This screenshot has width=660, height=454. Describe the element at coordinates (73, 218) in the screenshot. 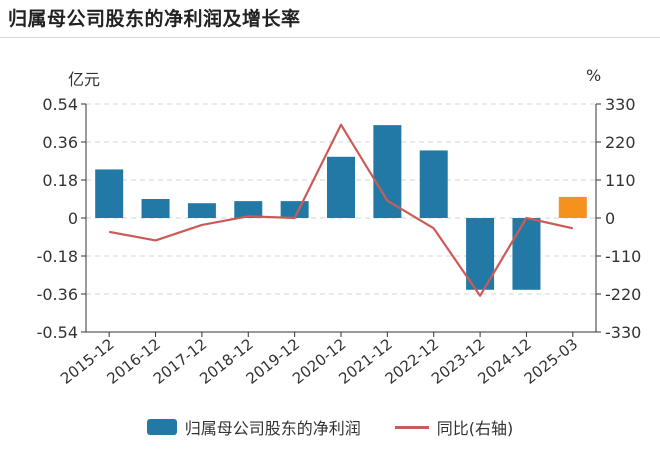

I see `left-tick-label: 0` at that location.